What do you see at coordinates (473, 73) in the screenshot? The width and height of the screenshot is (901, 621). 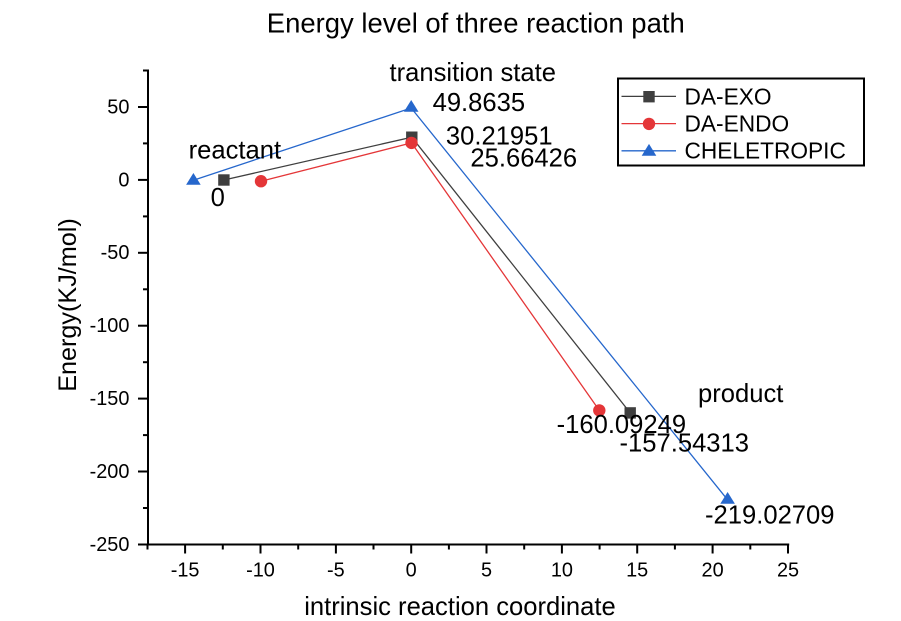 I see `svg-text: transition state` at bounding box center [473, 73].